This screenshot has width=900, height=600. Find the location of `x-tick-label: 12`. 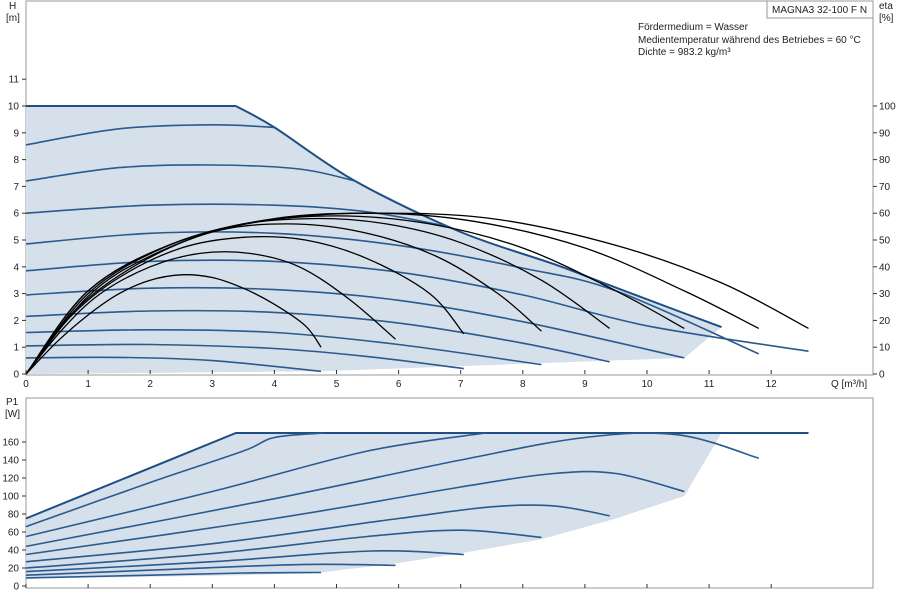

x-tick-label: 12 is located at coordinates (772, 384).